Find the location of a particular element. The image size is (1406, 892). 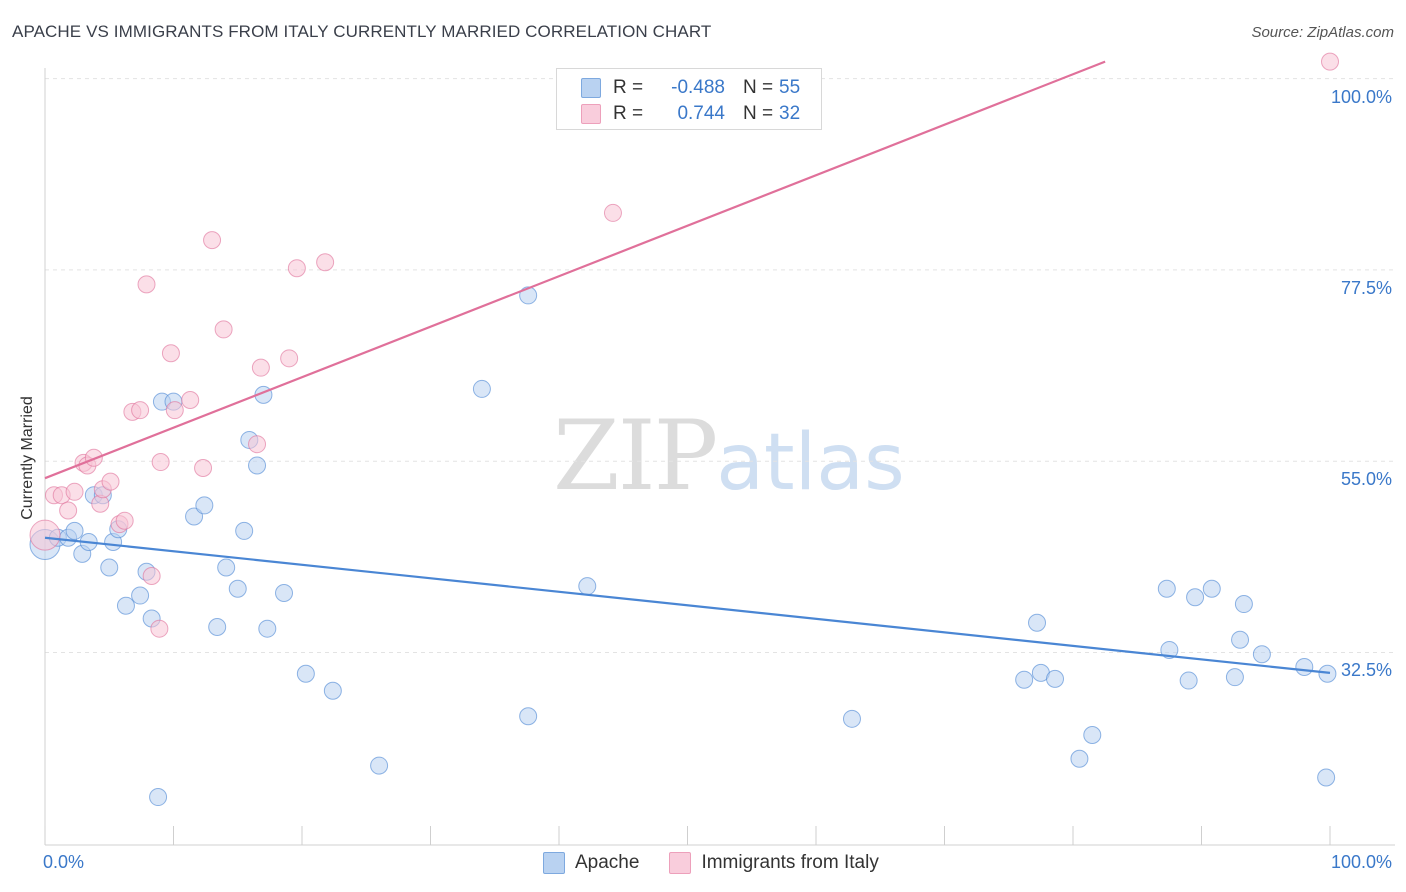

y-tick-label-100: 100.0% is located at coordinates (1361, 97).